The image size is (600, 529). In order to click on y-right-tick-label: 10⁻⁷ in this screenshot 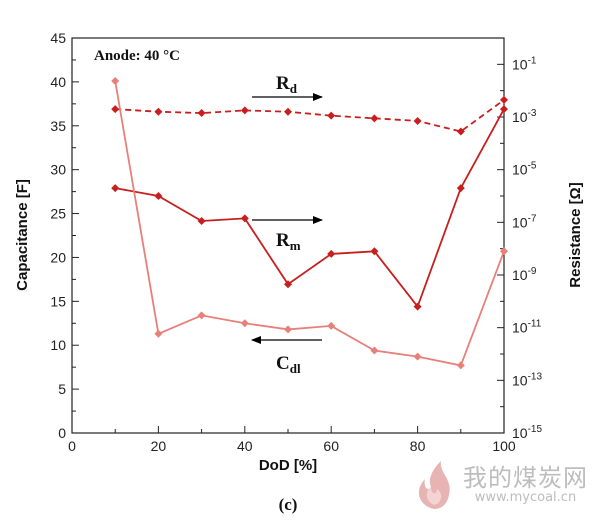, I will do `click(524, 221)`.